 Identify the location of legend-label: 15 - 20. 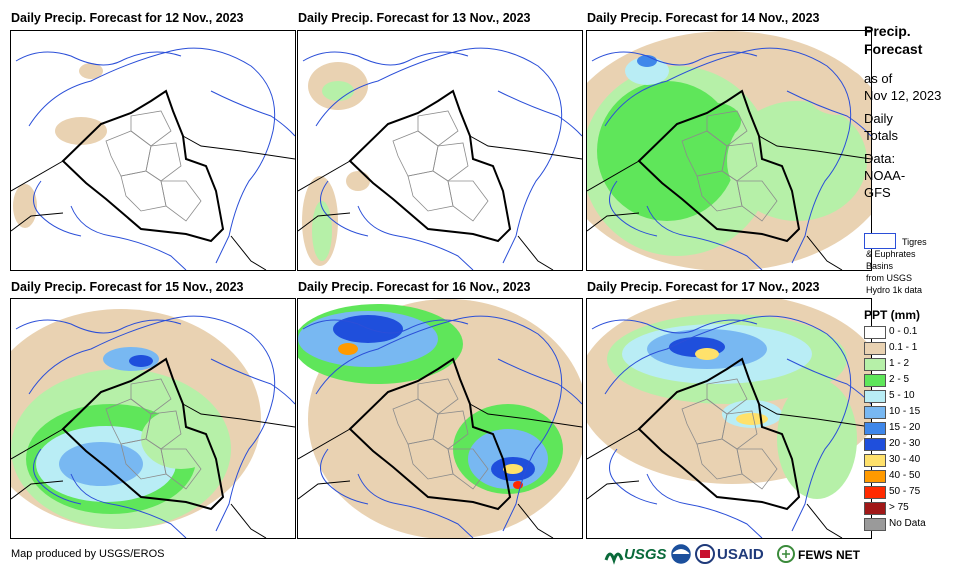
(905, 427).